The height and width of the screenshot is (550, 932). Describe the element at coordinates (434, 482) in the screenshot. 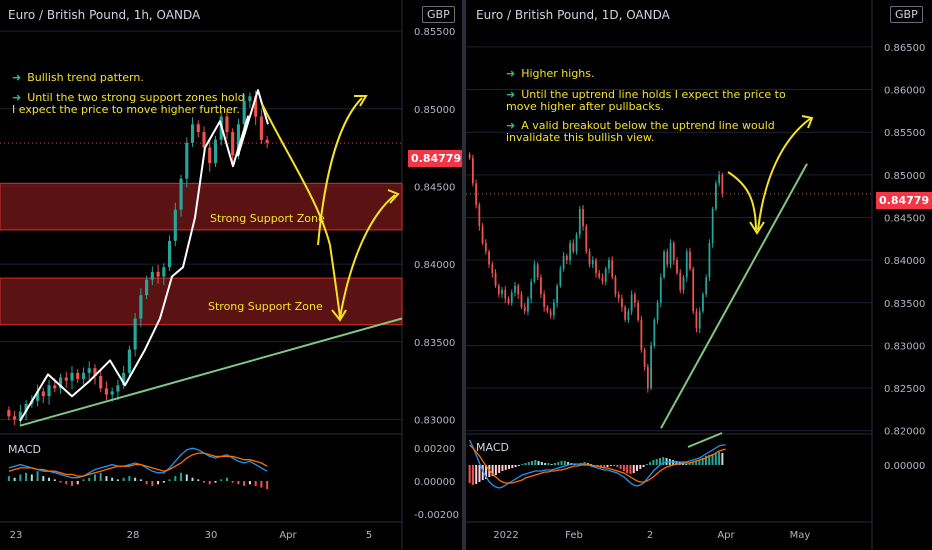

I see `macd-tick-label: 0.00000` at that location.